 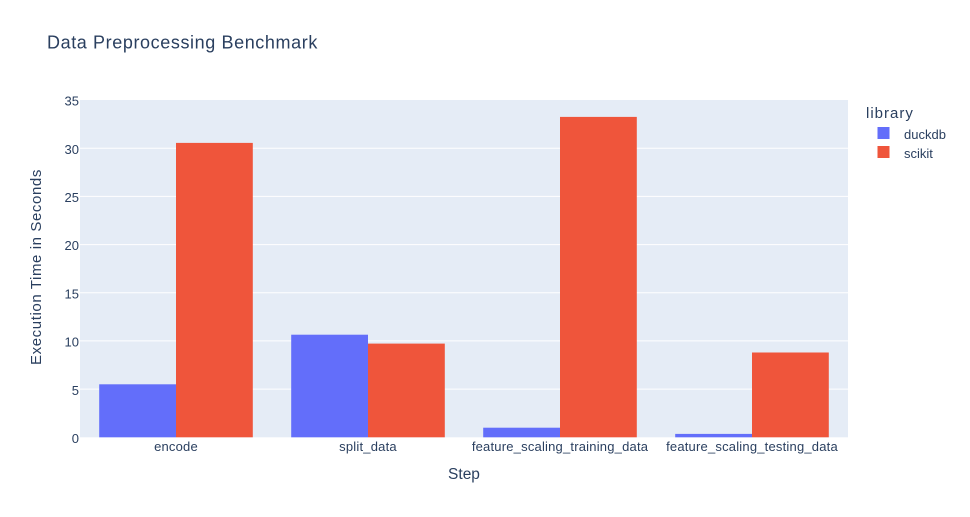 I want to click on svg-text: 30, so click(x=72, y=149).